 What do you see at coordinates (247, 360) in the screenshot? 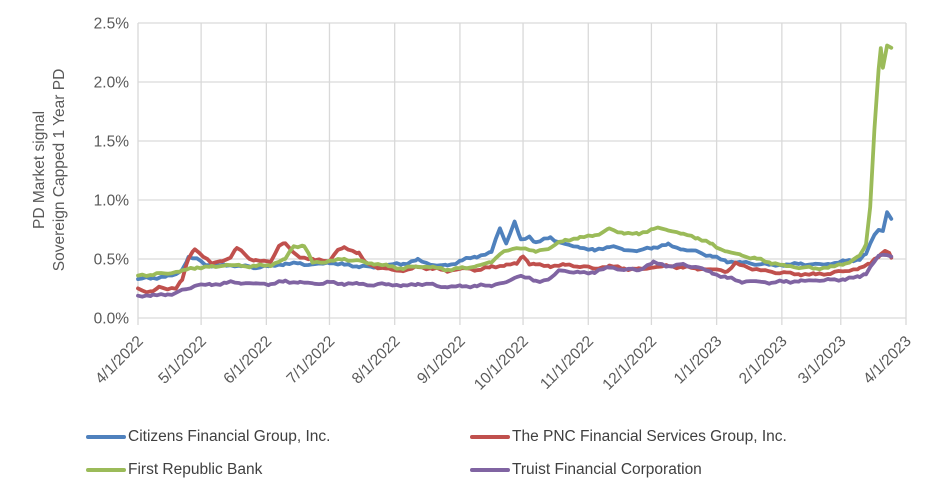
I see `x-tick-label: 6/1/2022` at bounding box center [247, 360].